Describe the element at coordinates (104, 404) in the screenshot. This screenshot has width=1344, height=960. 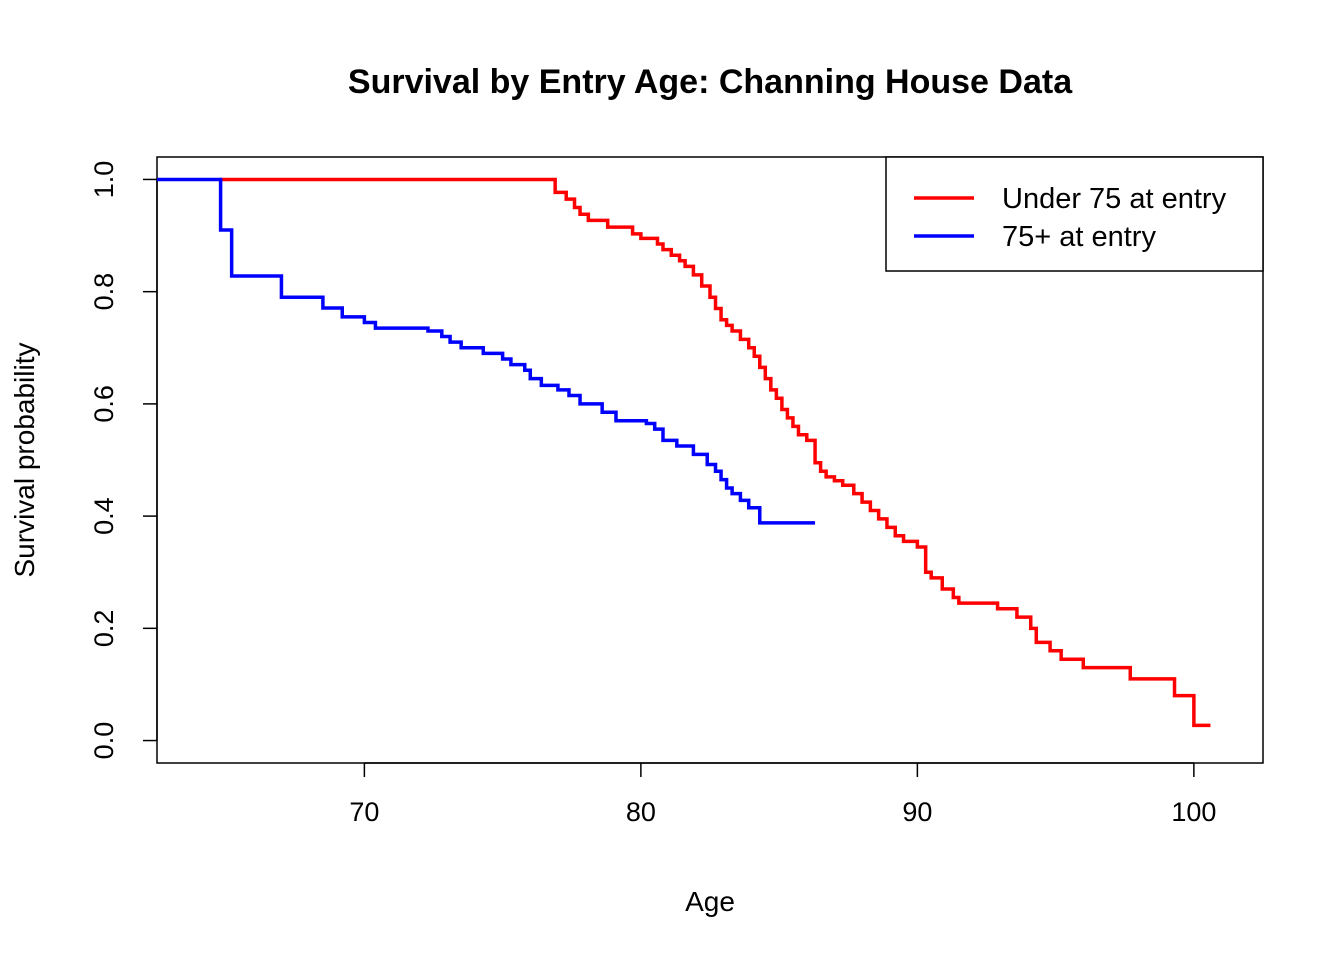
I see `y-tick-label: 0.6` at that location.